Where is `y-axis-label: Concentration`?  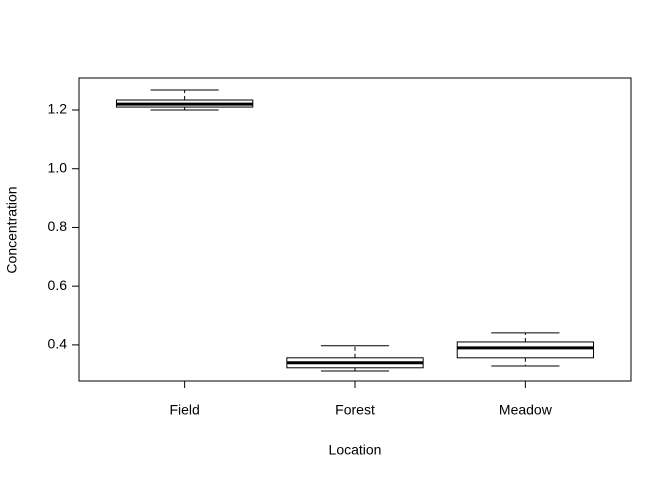 y-axis-label: Concentration is located at coordinates (12, 229).